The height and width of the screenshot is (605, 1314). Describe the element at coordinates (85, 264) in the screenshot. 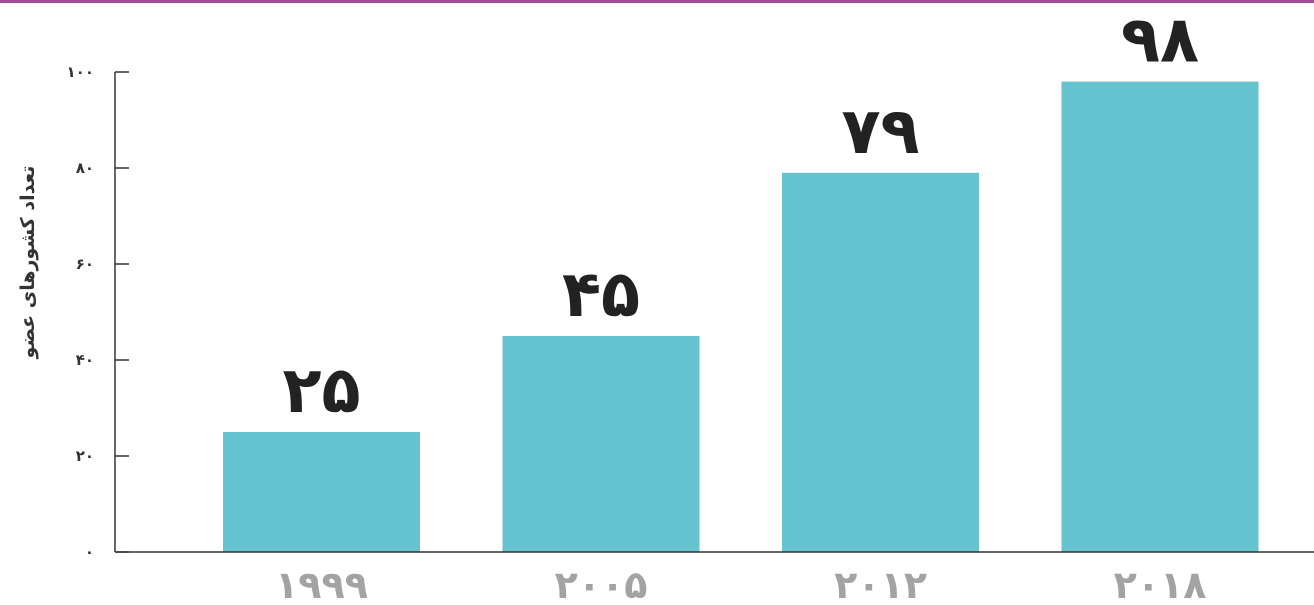

I see `y-tick-label: ۶۰` at that location.